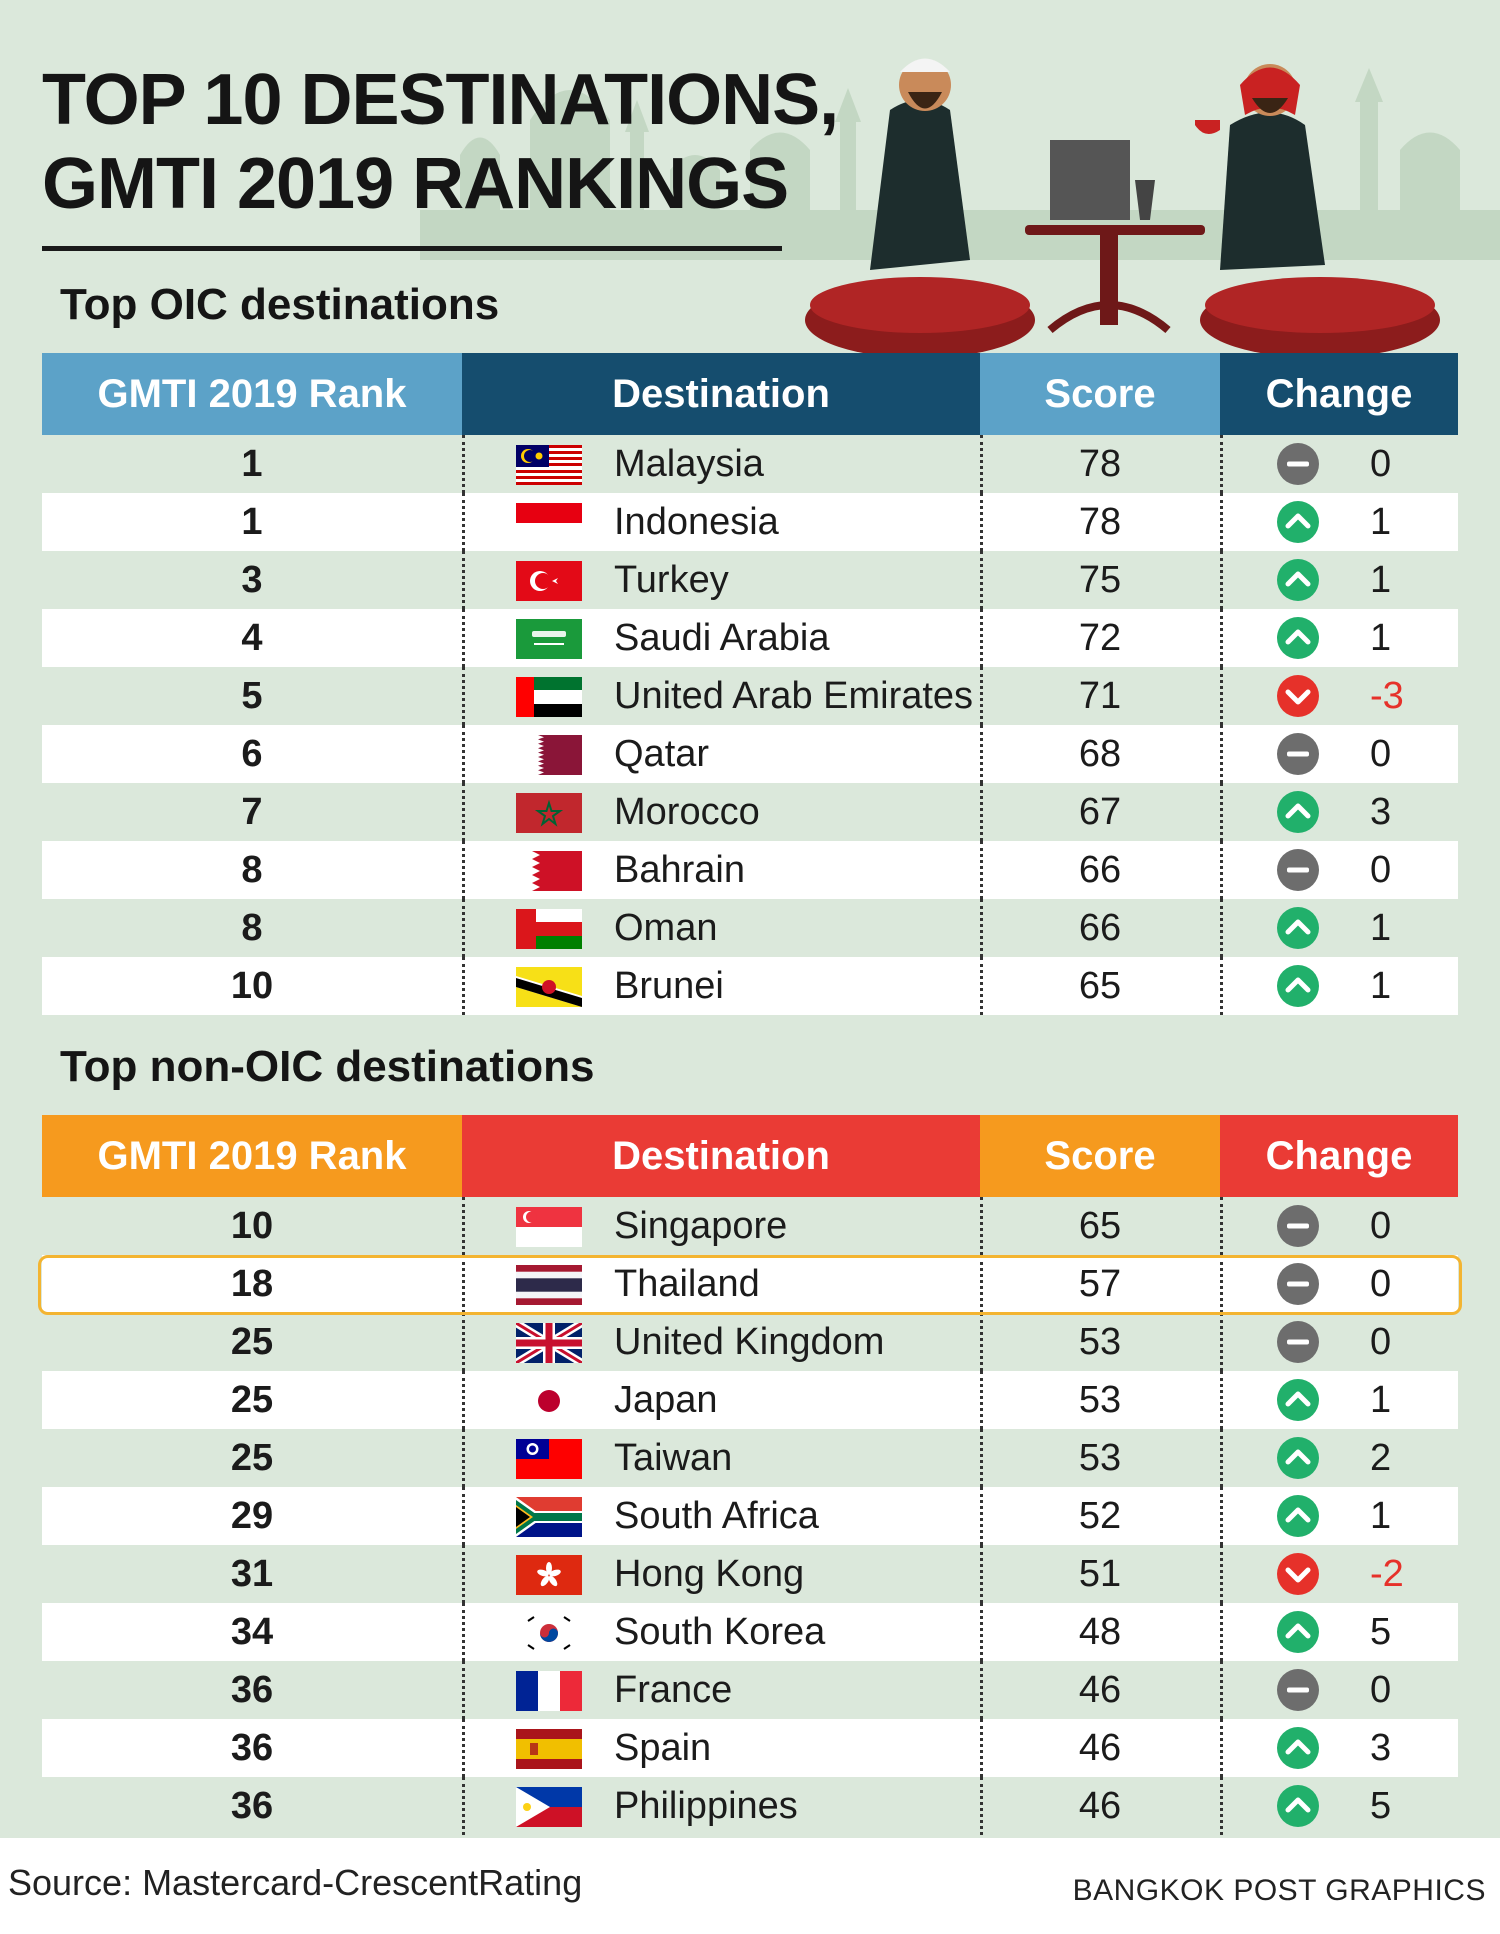 The image size is (1500, 1934). Describe the element at coordinates (549, 1633) in the screenshot. I see `south-korea-flag` at that location.